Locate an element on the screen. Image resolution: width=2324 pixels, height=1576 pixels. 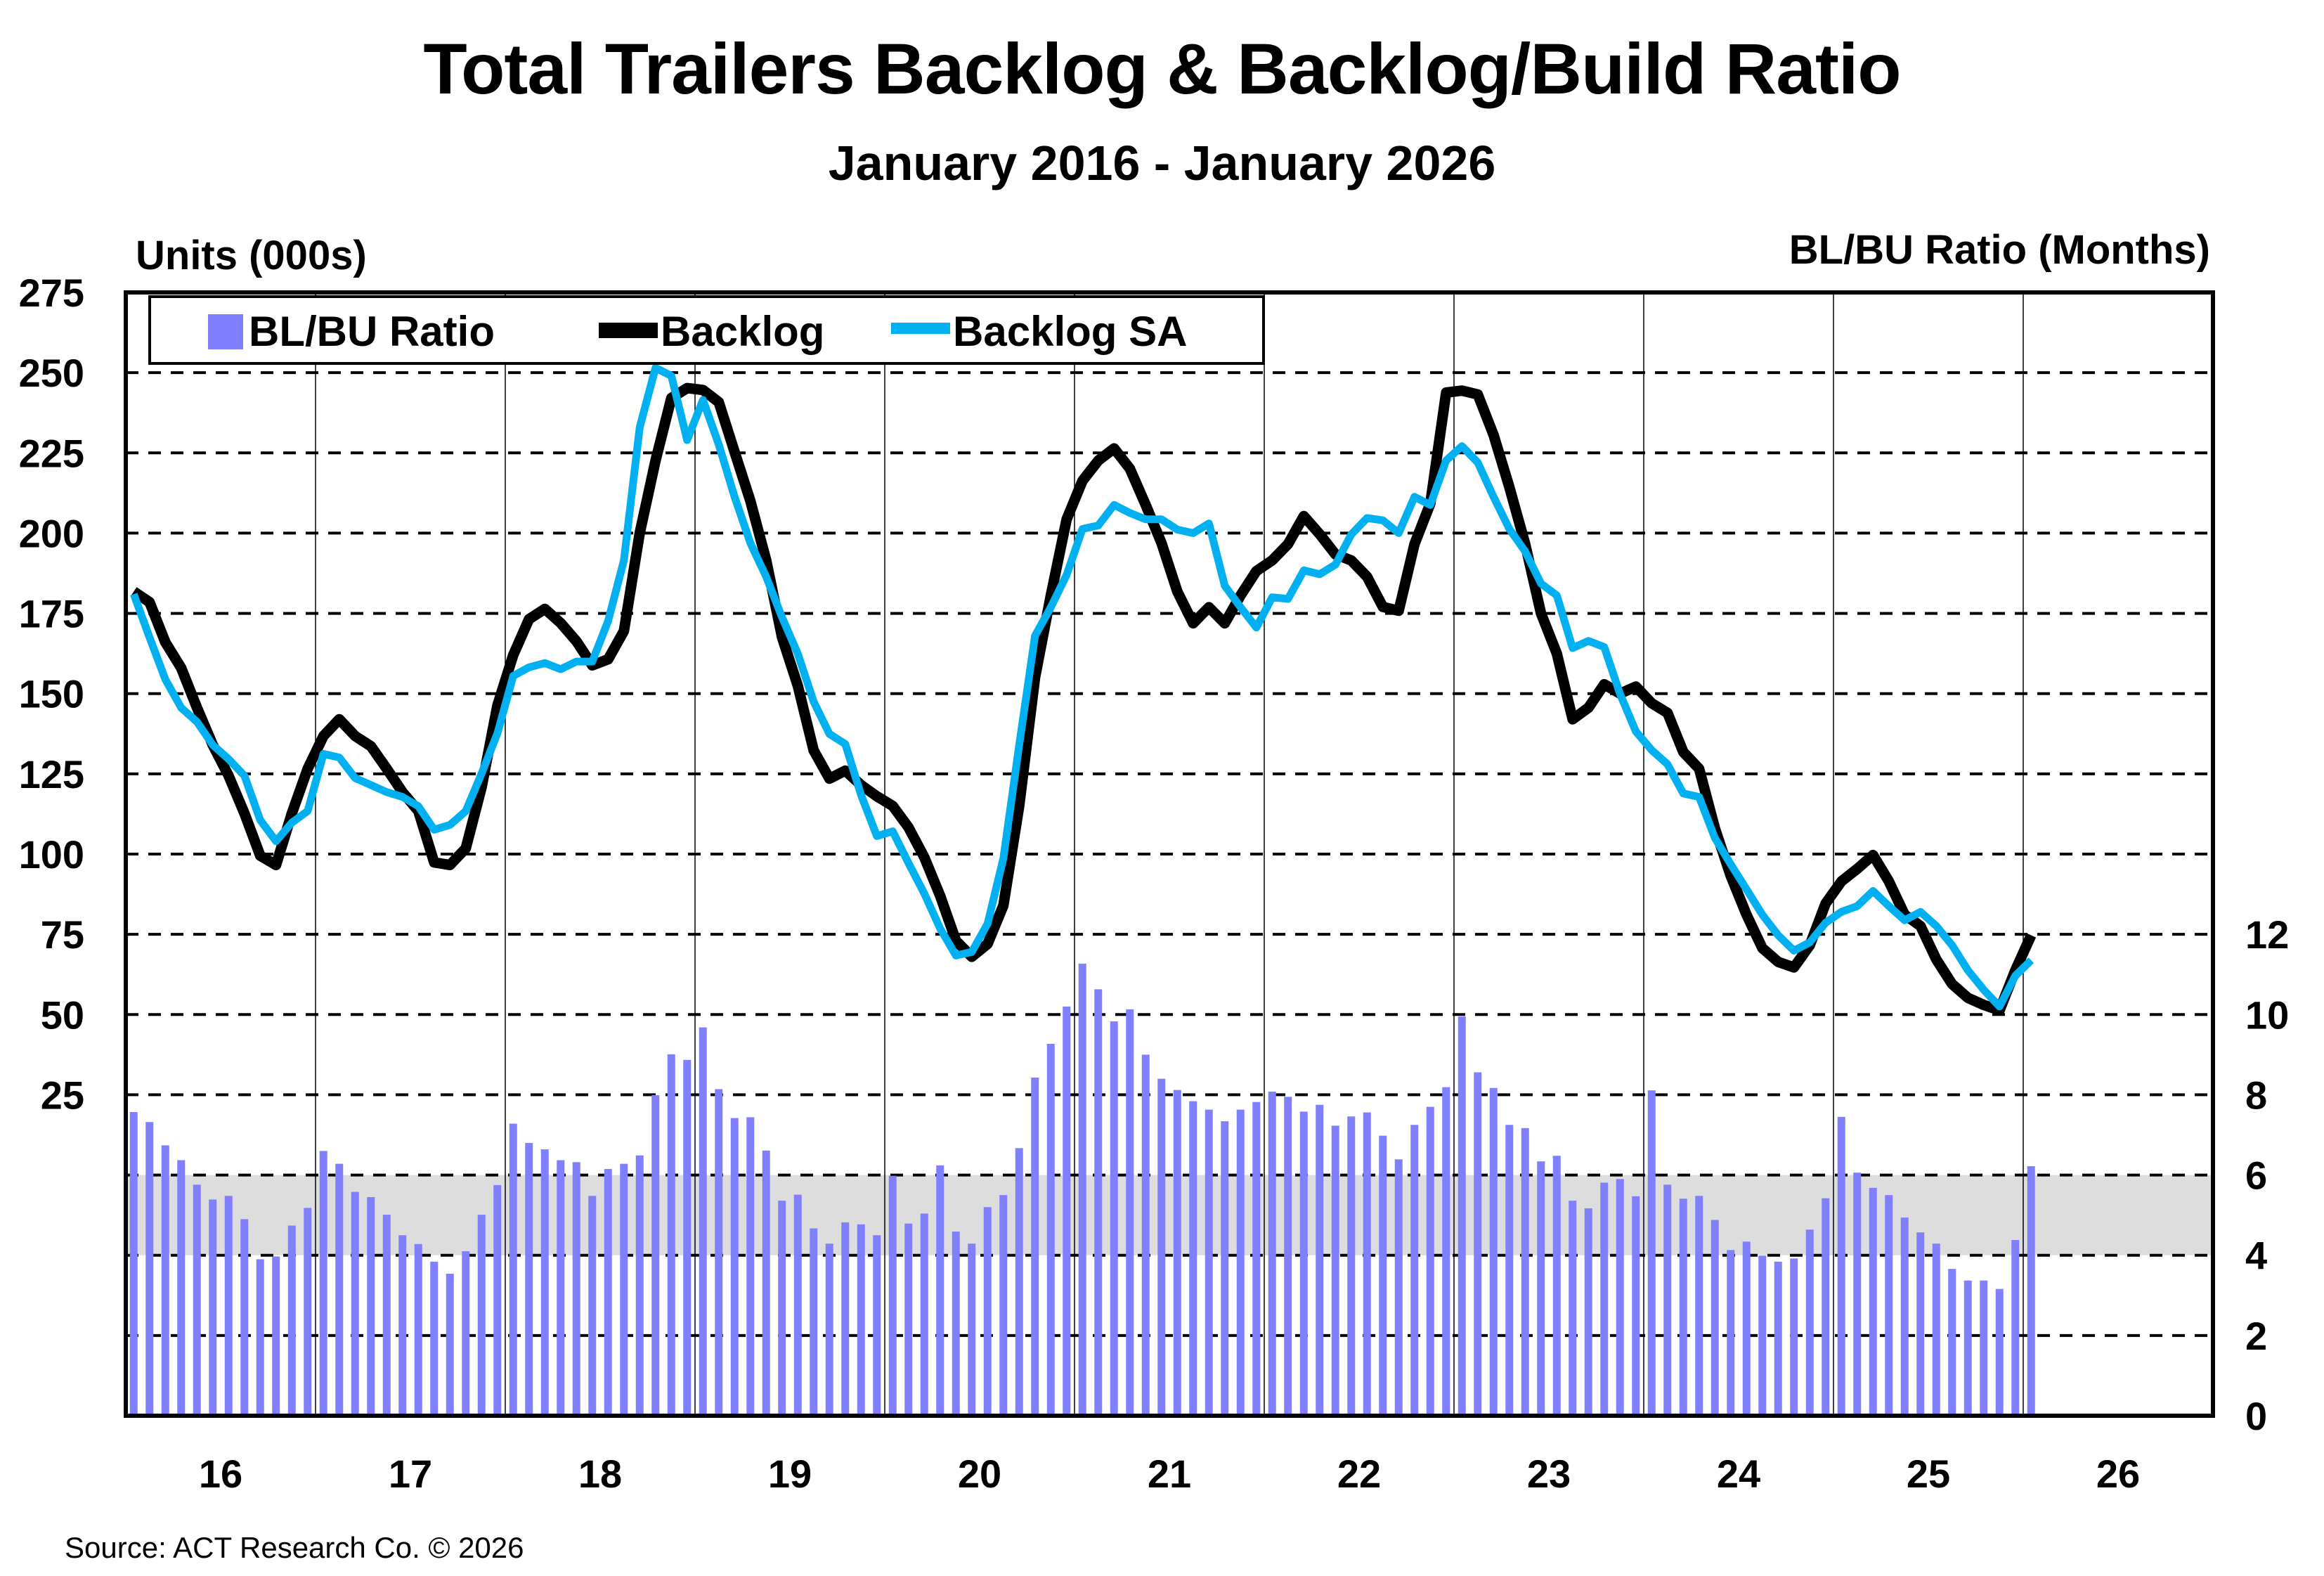
left-tick-label: 150 is located at coordinates (51, 694).